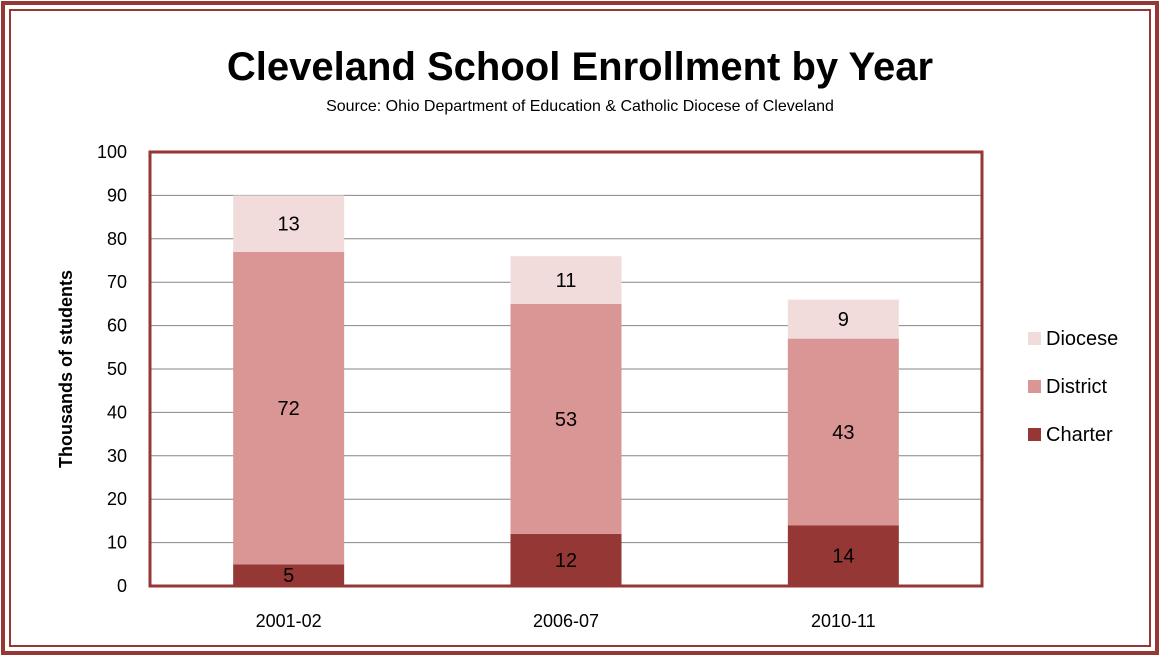 This screenshot has height=656, width=1160. I want to click on y-tick-label: 80, so click(117, 239).